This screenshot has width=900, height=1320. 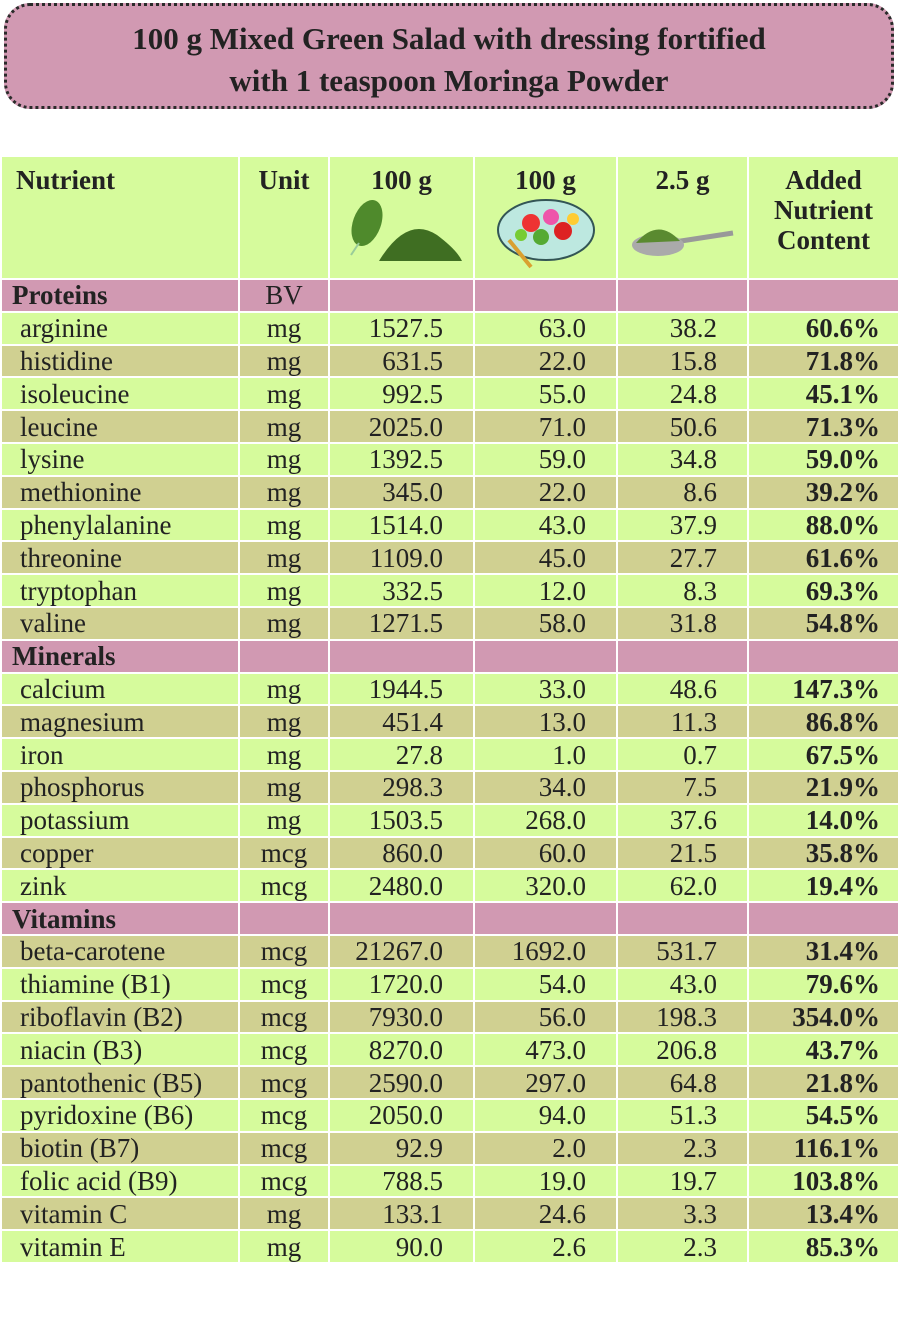 I want to click on table-row: magnesium mg 451.4 13.0 11.3 86.8%, so click(x=450, y=722).